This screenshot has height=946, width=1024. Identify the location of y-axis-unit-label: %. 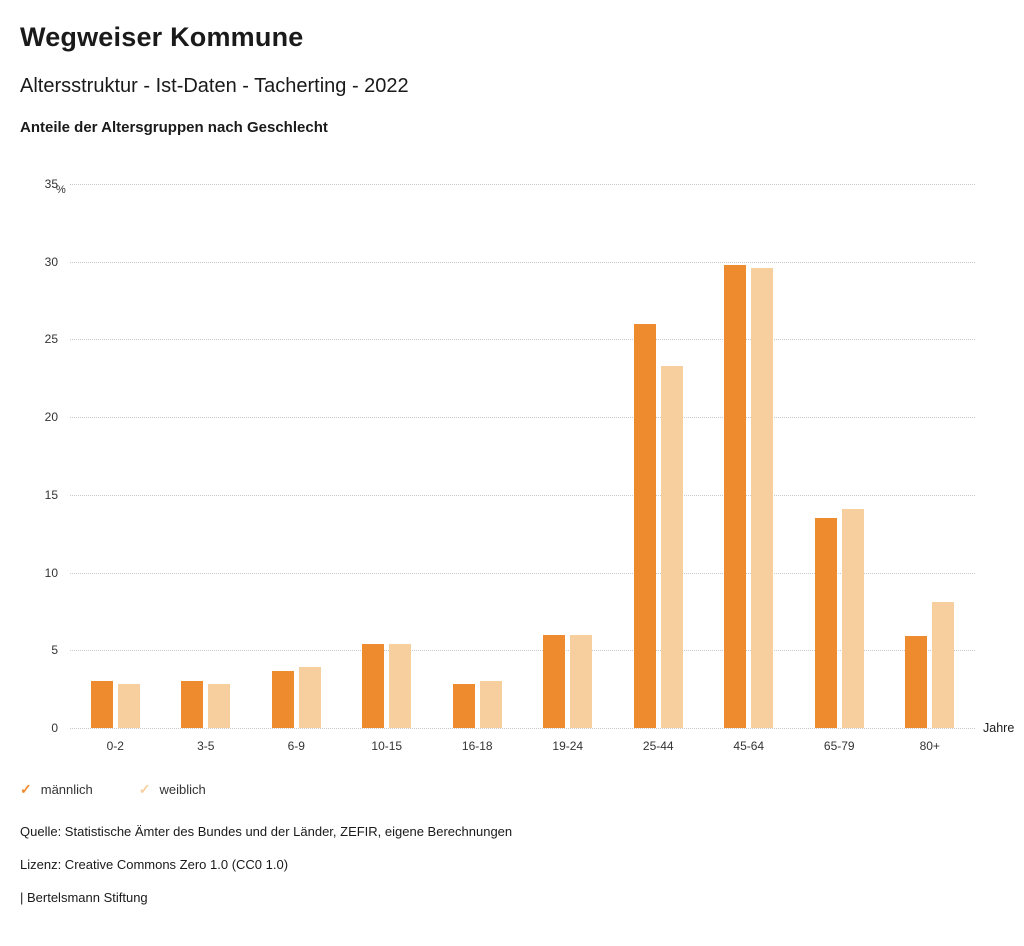
(61, 190).